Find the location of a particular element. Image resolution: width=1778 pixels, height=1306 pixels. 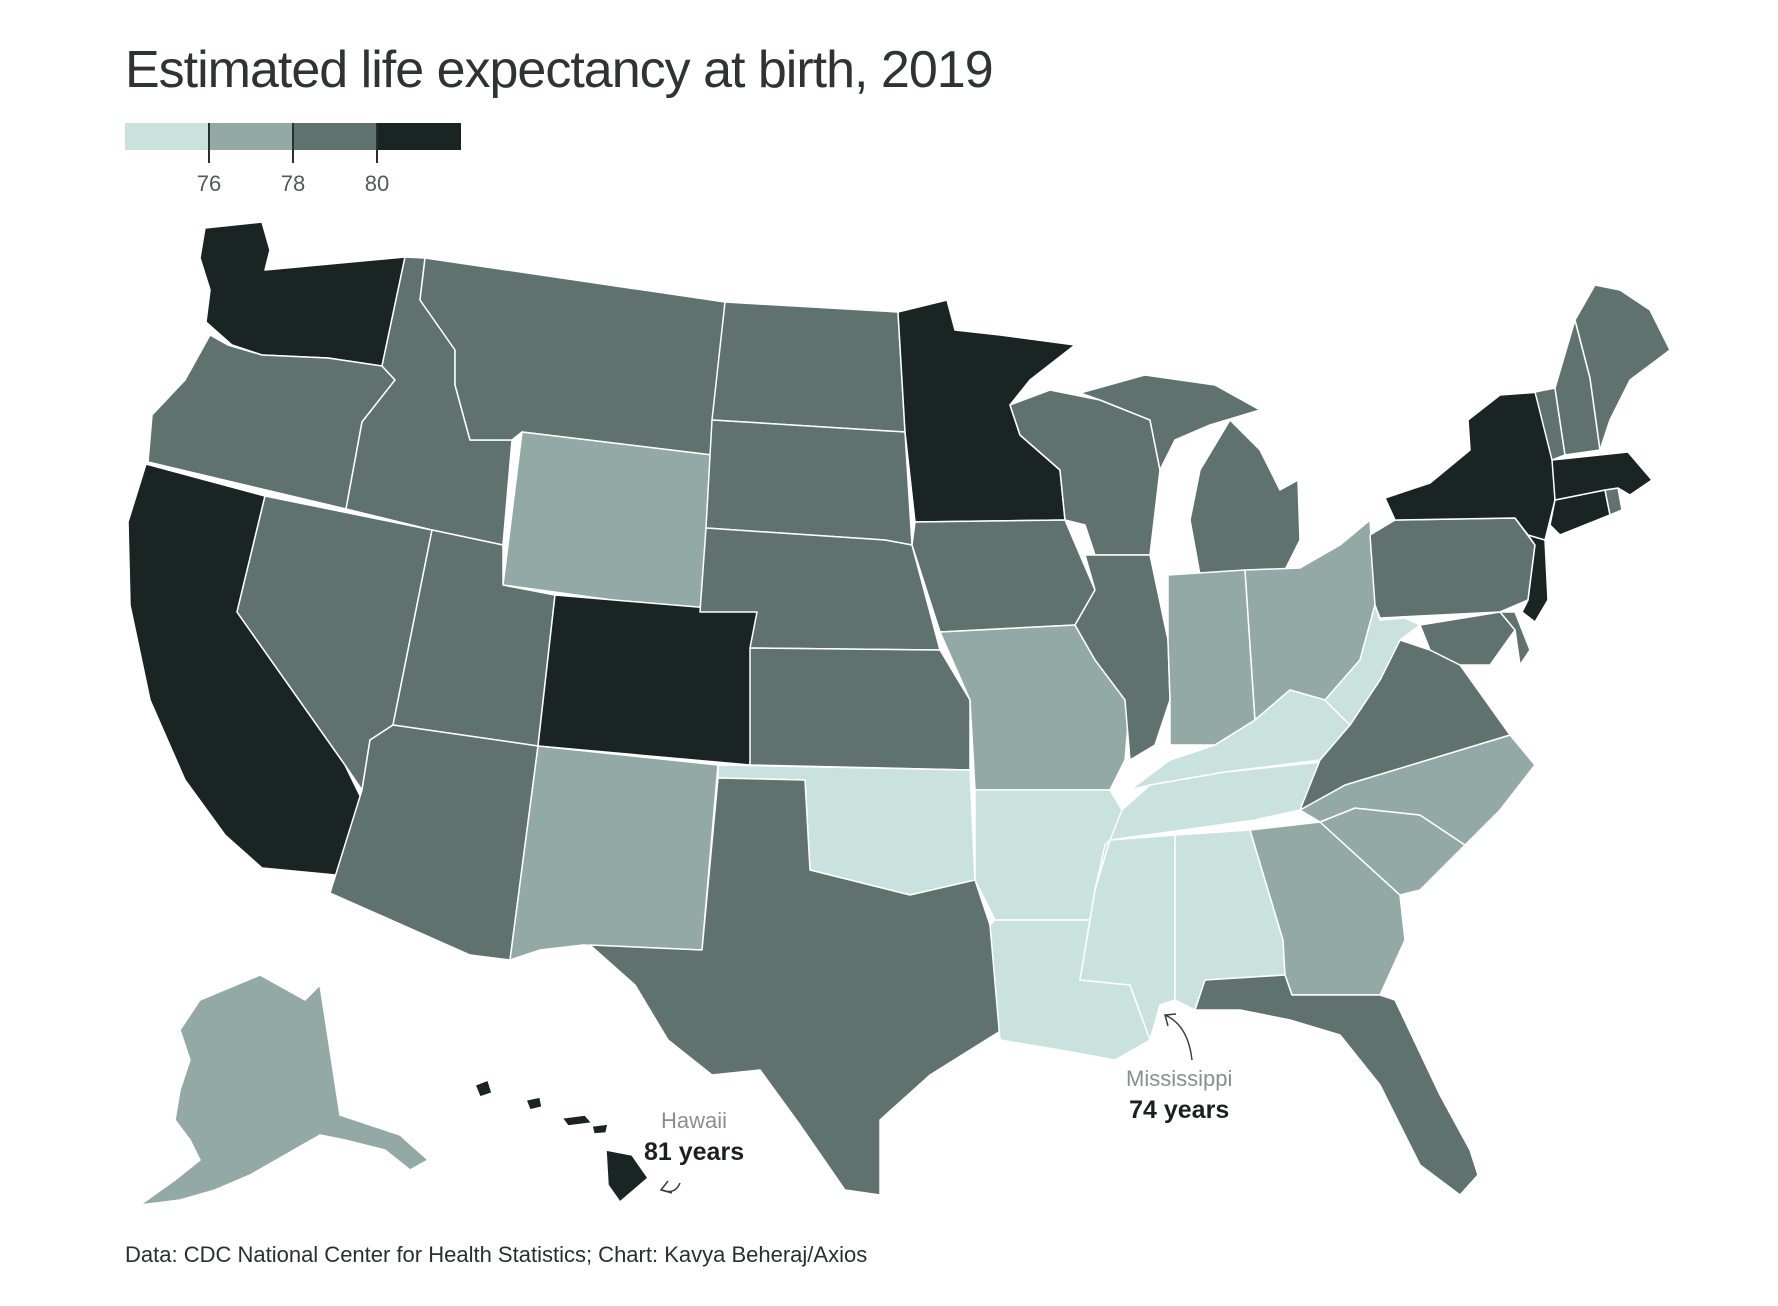

state-south-dakota is located at coordinates (809, 482).